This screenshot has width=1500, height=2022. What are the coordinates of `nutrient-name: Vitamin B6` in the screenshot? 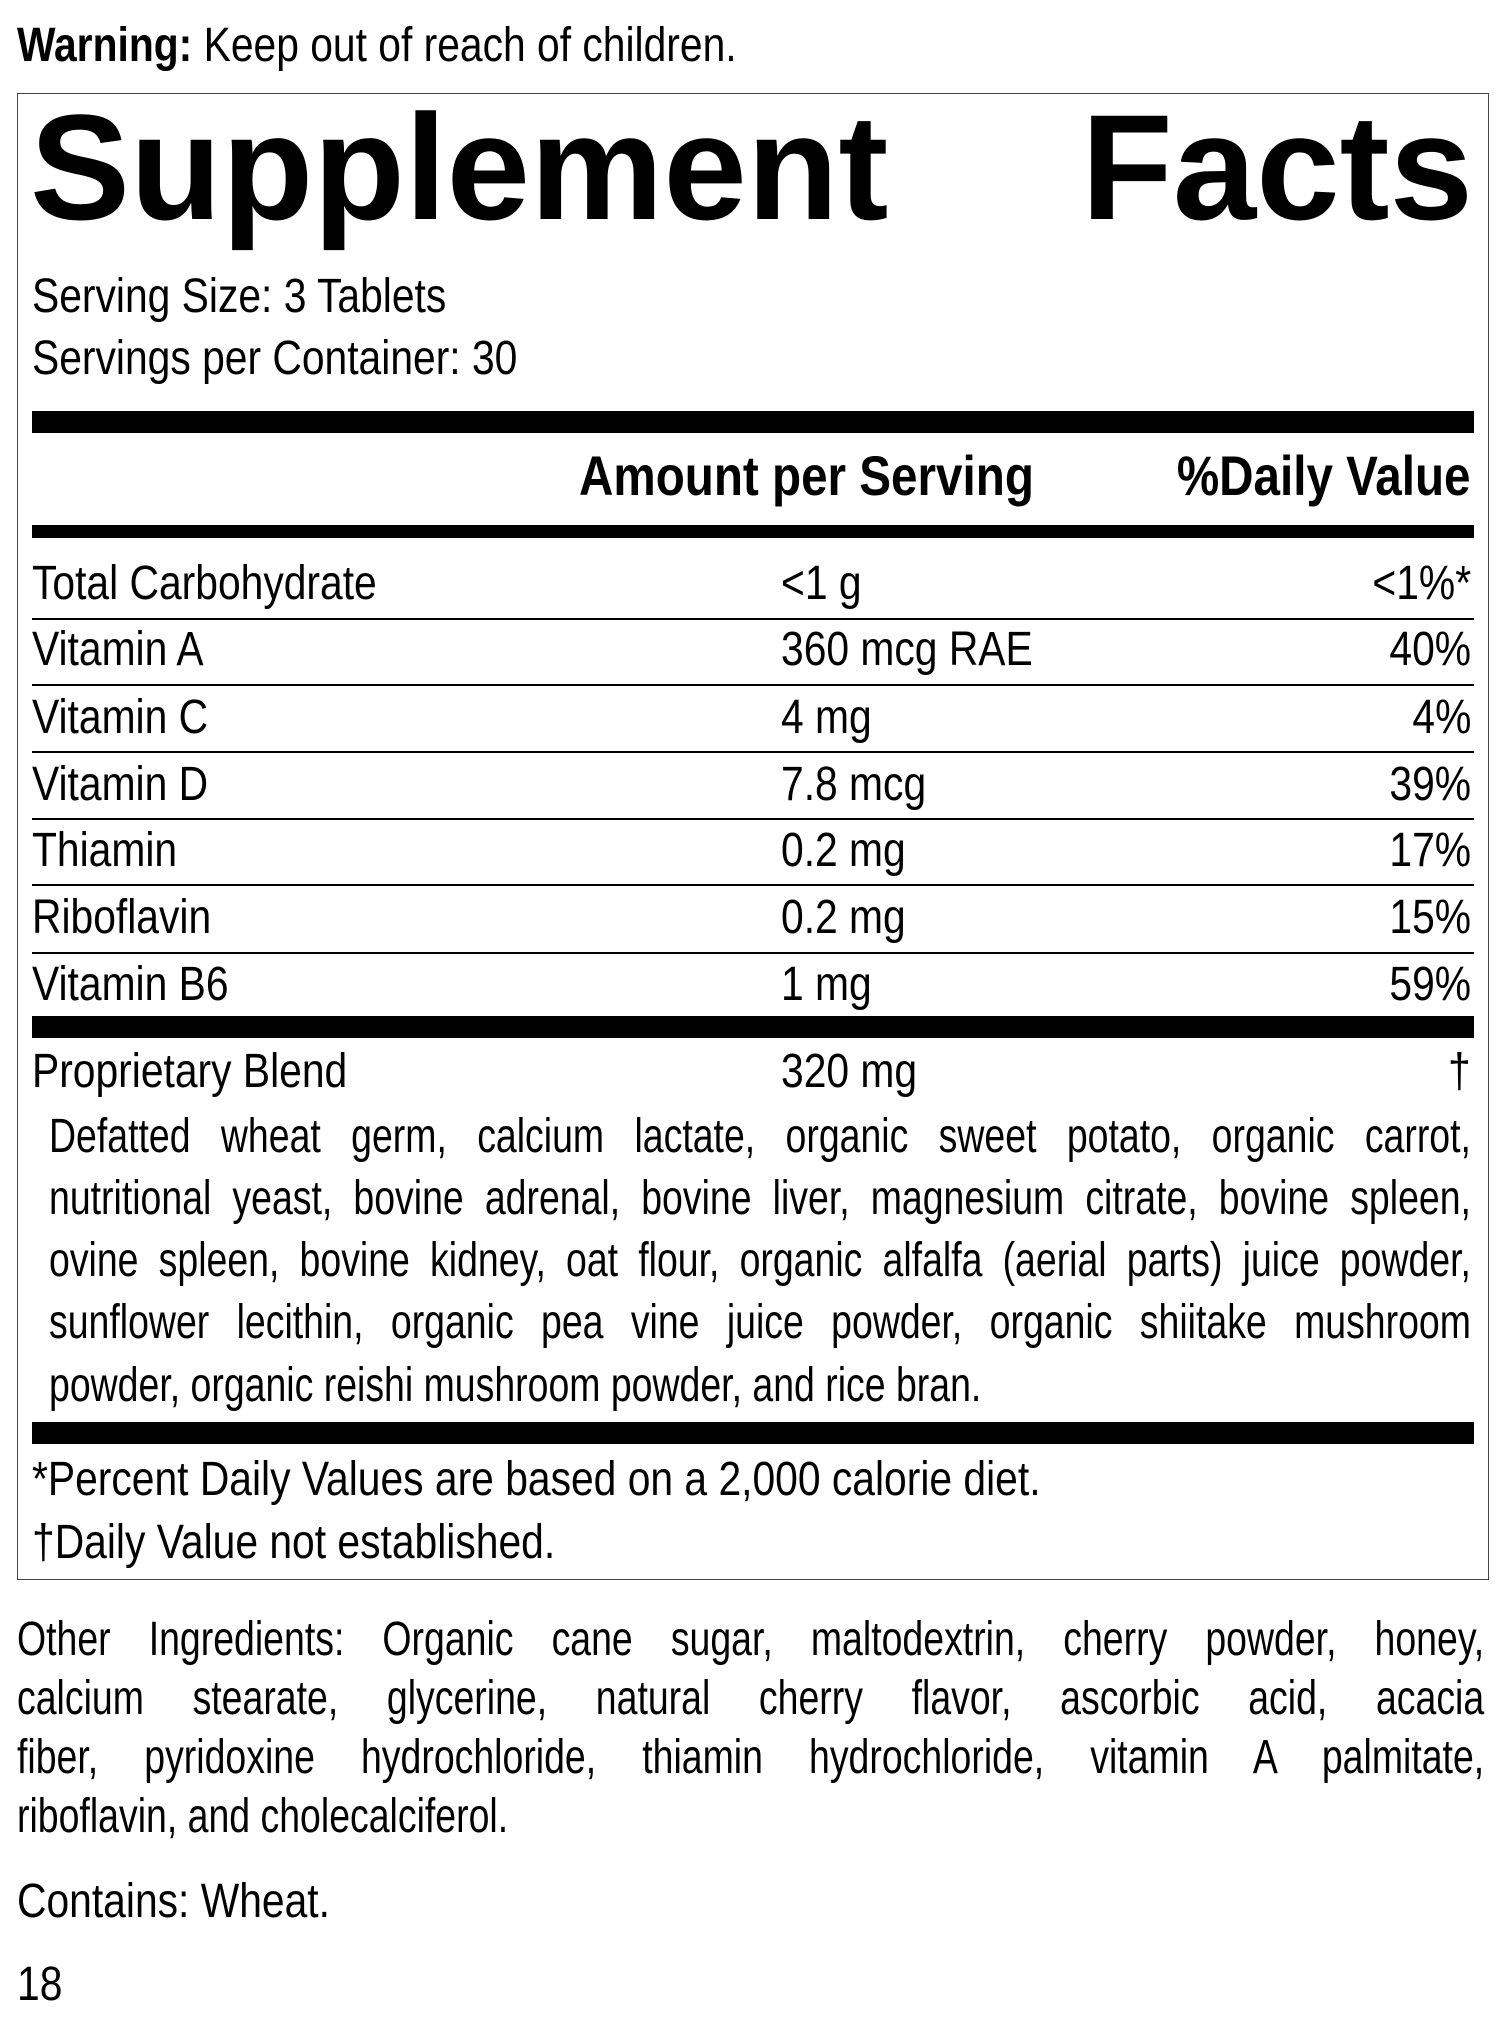 It's located at (130, 984).